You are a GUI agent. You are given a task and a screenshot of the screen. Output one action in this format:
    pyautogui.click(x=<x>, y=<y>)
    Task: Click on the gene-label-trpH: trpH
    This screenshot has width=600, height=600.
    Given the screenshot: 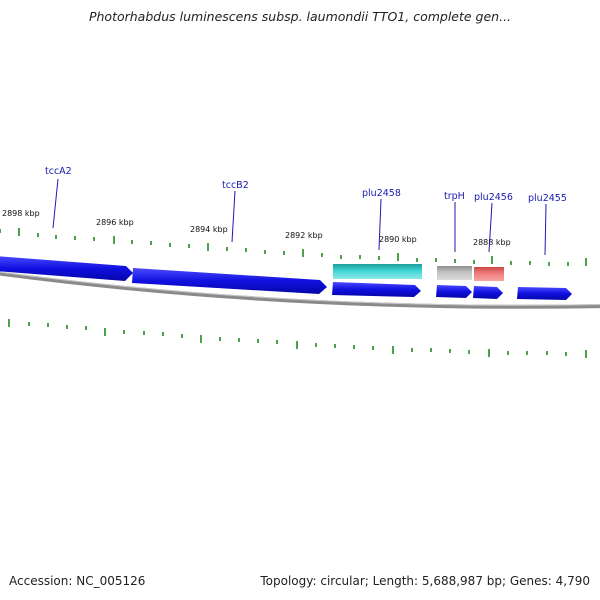 What is the action you would take?
    pyautogui.click(x=454, y=196)
    